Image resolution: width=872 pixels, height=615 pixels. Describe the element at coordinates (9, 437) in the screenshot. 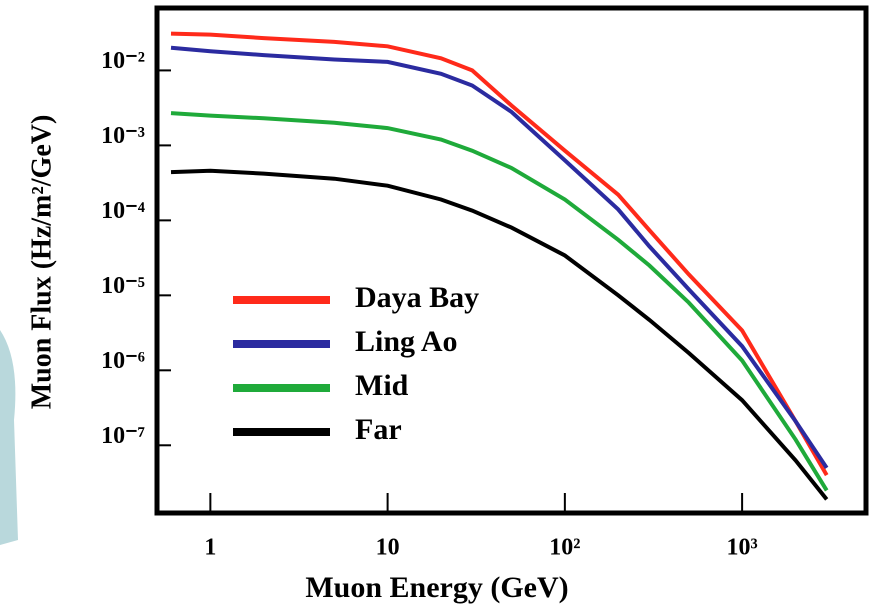

I see `neighbor-figure-fragment` at that location.